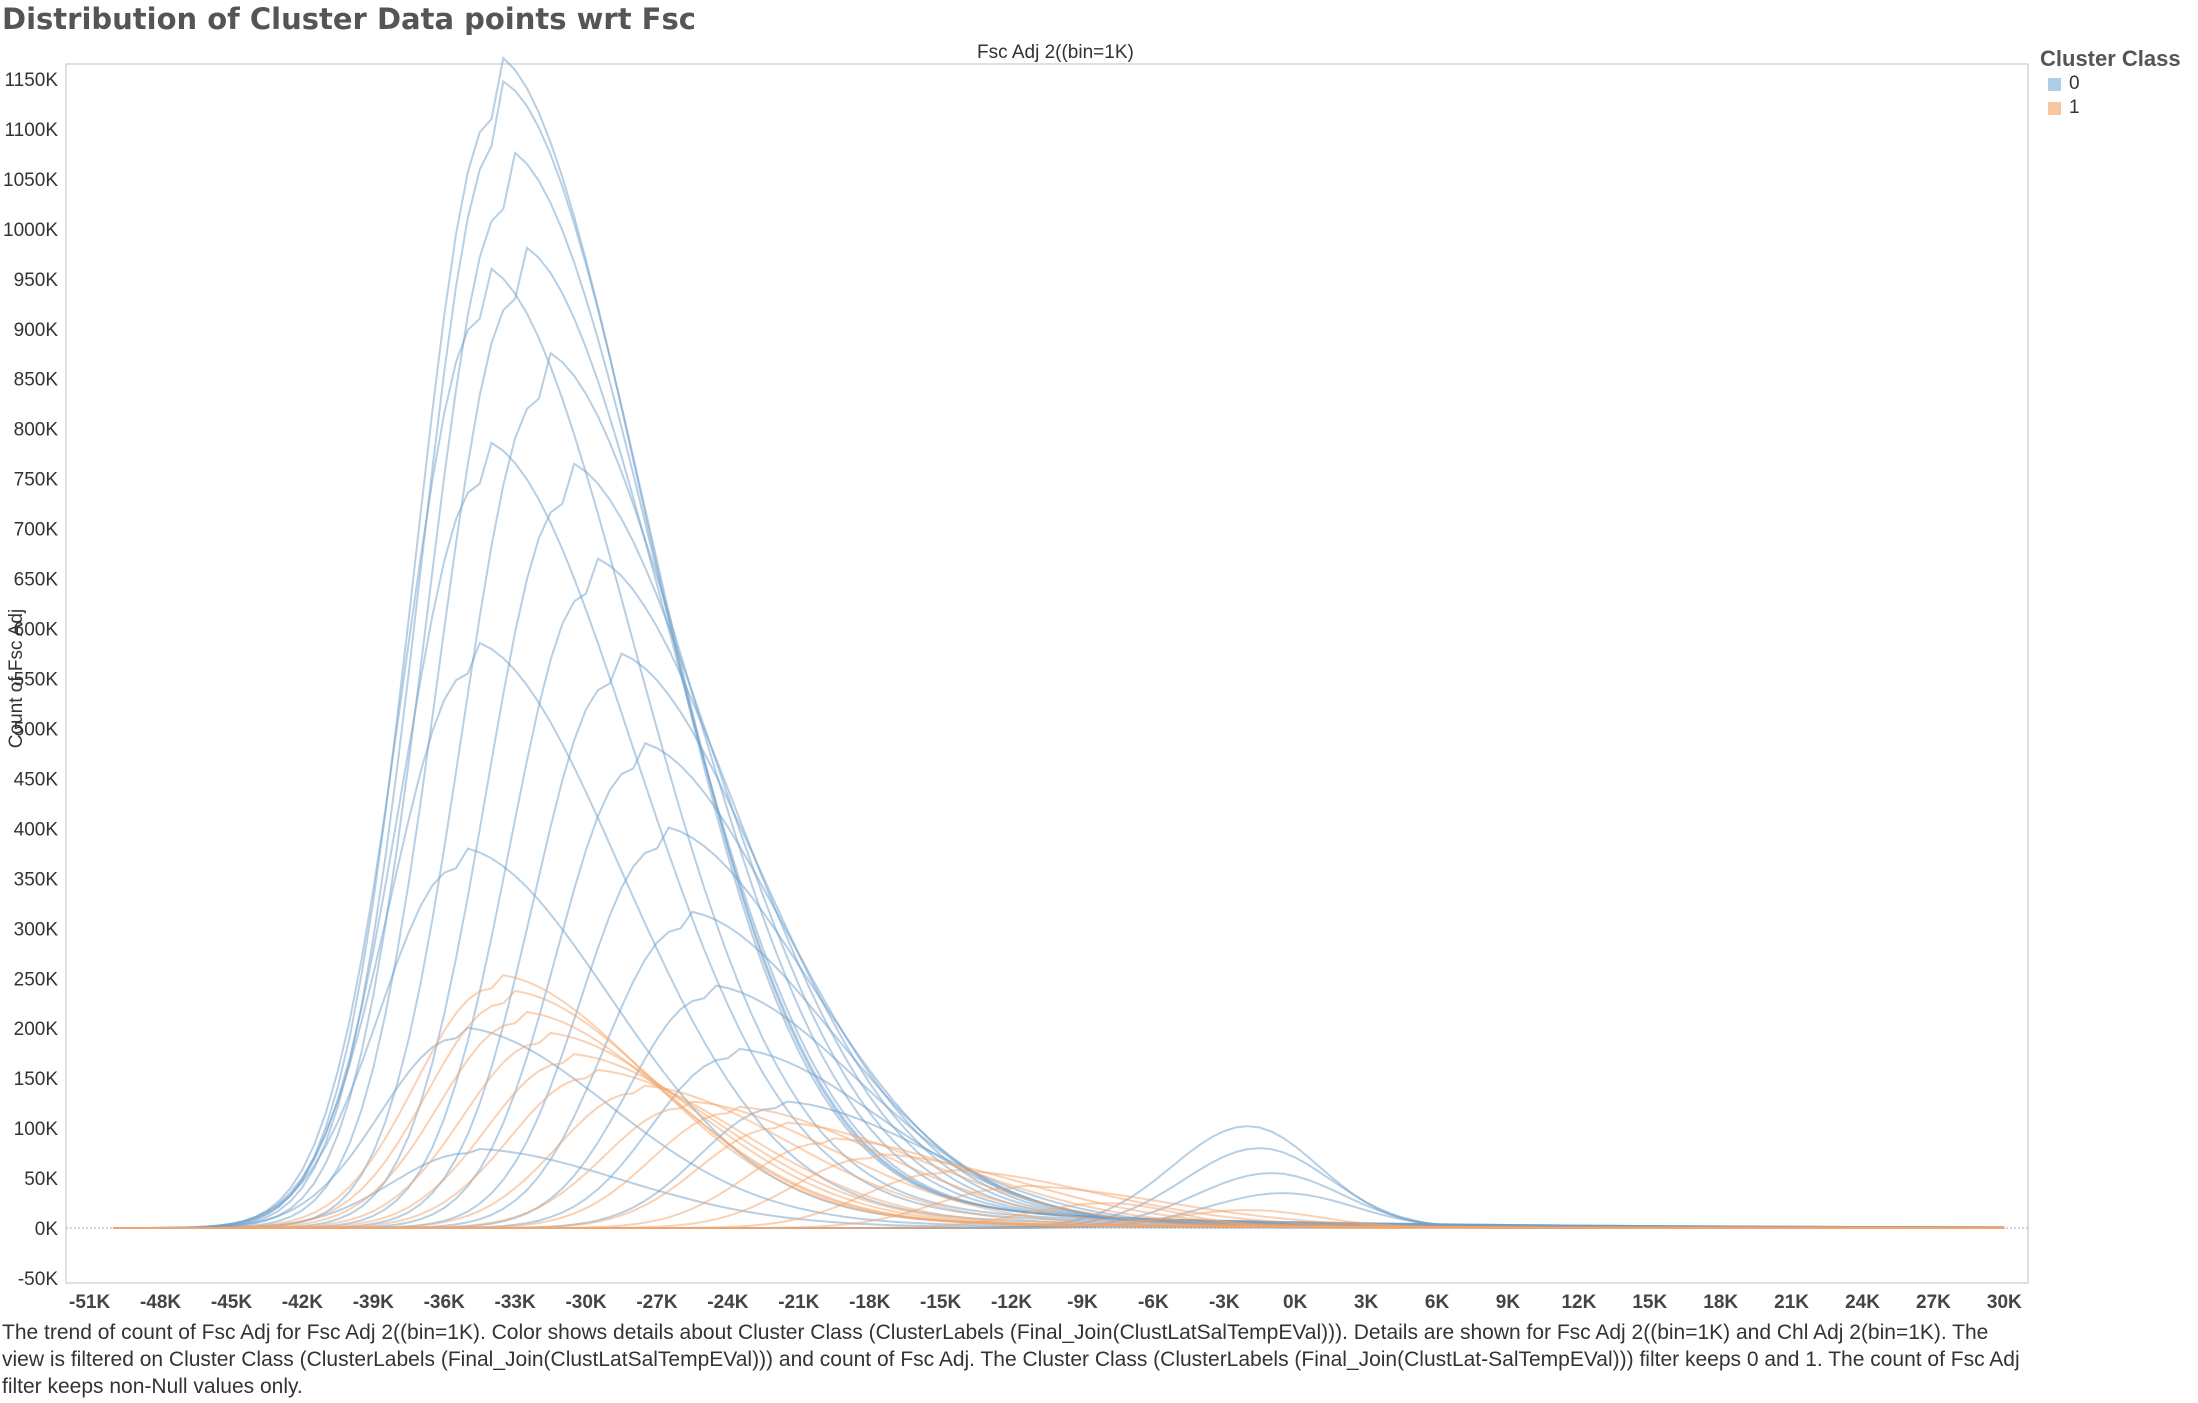 Image resolution: width=2198 pixels, height=1403 pixels. I want to click on y-axis-label: Count of Fsc Adj, so click(16, 678).